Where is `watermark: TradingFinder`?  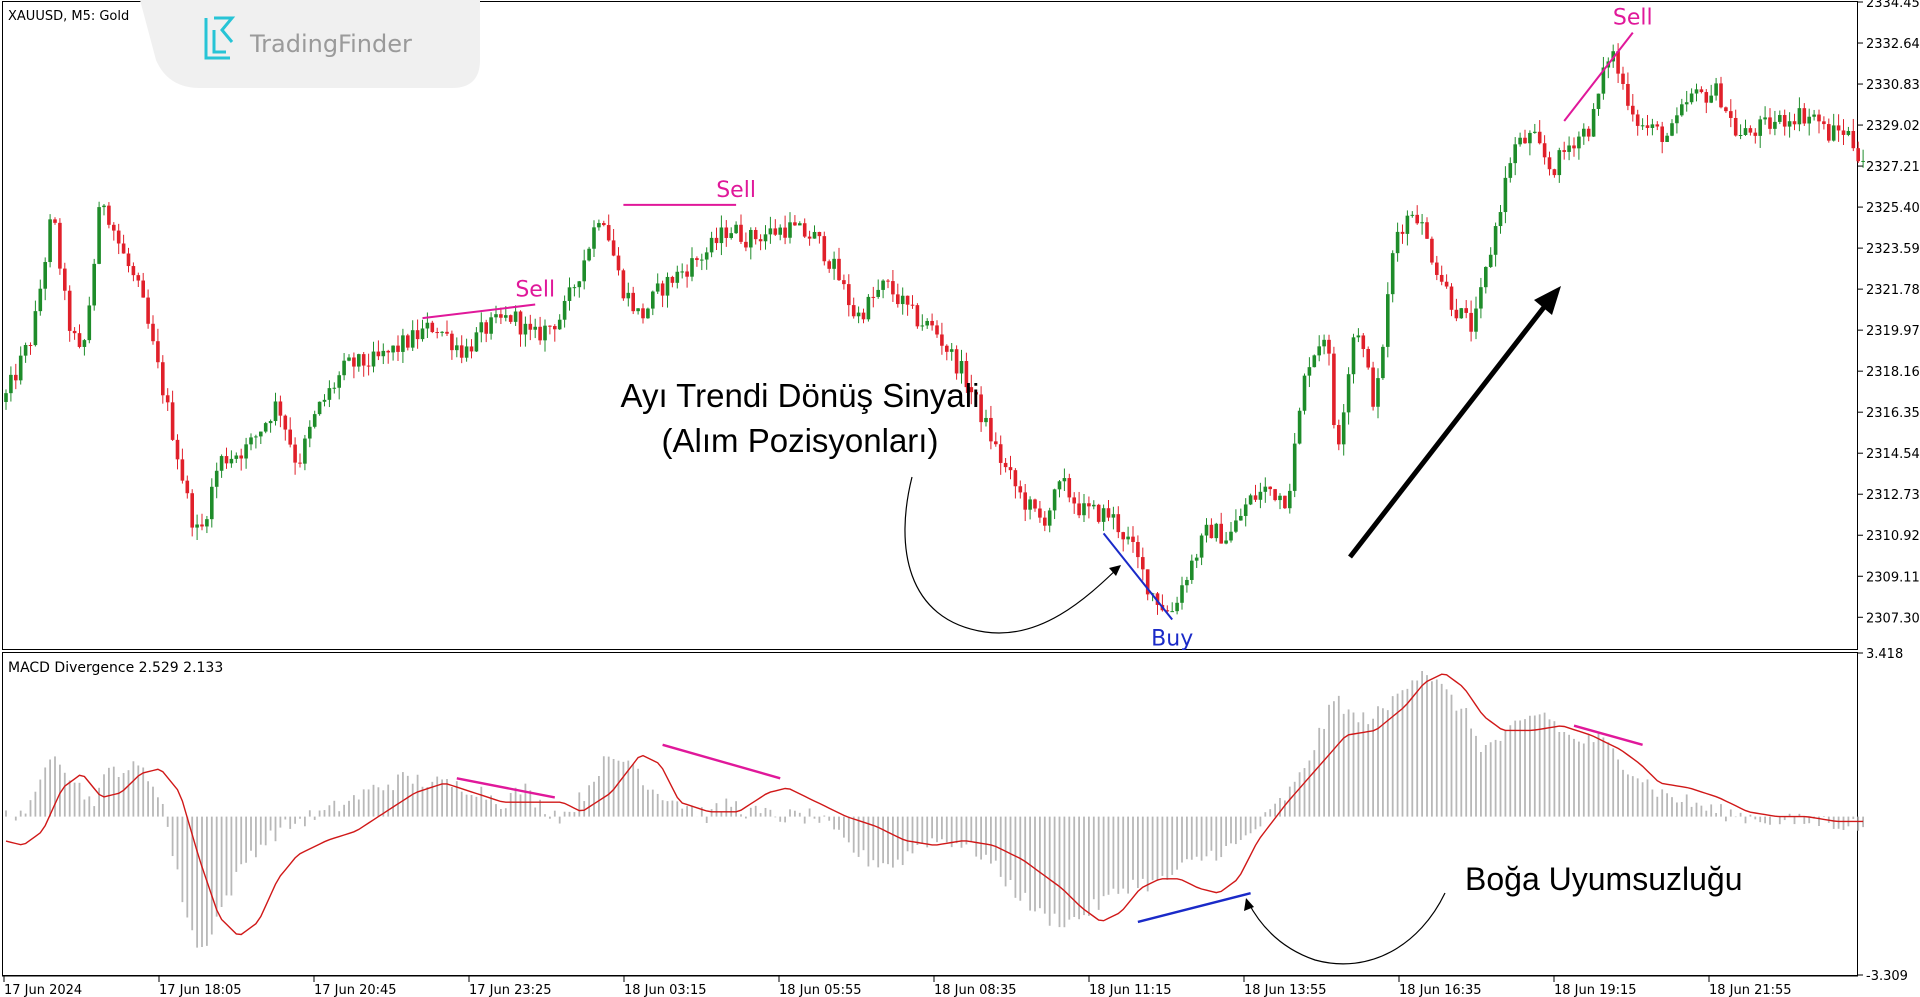
watermark: TradingFinder is located at coordinates (310, 44).